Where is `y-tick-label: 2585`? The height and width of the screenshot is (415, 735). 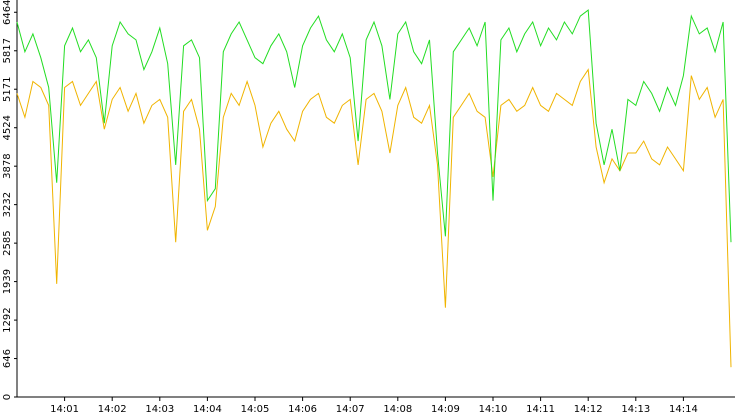
y-tick-label: 2585 is located at coordinates (7, 242).